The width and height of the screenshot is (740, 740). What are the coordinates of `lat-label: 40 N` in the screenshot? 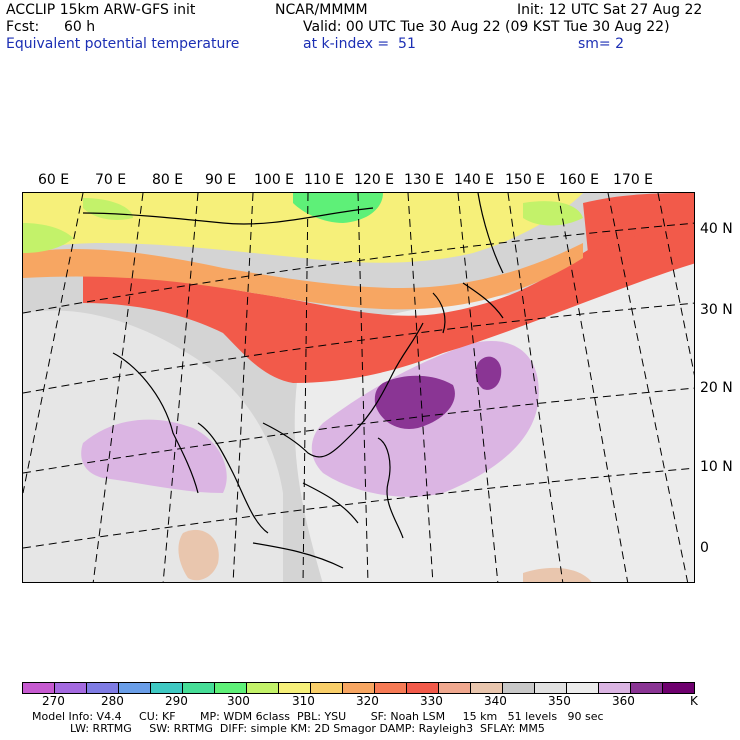 It's located at (716, 229).